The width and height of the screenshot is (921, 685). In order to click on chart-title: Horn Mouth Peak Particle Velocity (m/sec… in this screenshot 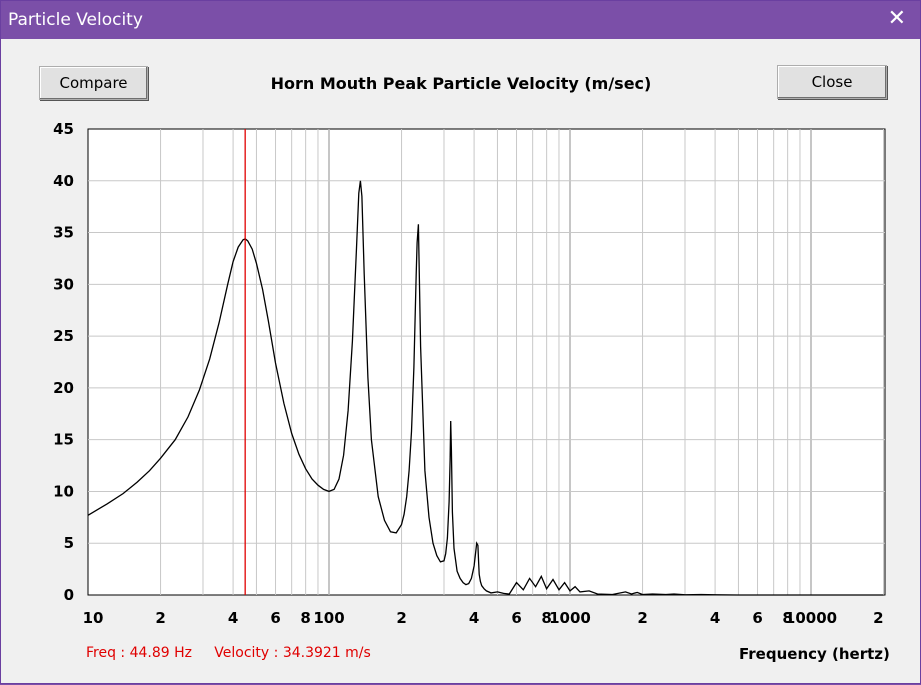, I will do `click(461, 83)`.